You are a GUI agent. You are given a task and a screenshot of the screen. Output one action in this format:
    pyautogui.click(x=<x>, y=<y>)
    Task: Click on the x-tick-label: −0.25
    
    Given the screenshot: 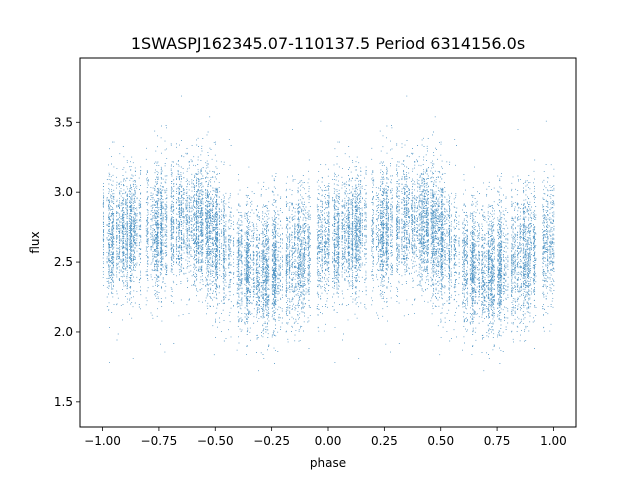 What is the action you would take?
    pyautogui.click(x=271, y=441)
    